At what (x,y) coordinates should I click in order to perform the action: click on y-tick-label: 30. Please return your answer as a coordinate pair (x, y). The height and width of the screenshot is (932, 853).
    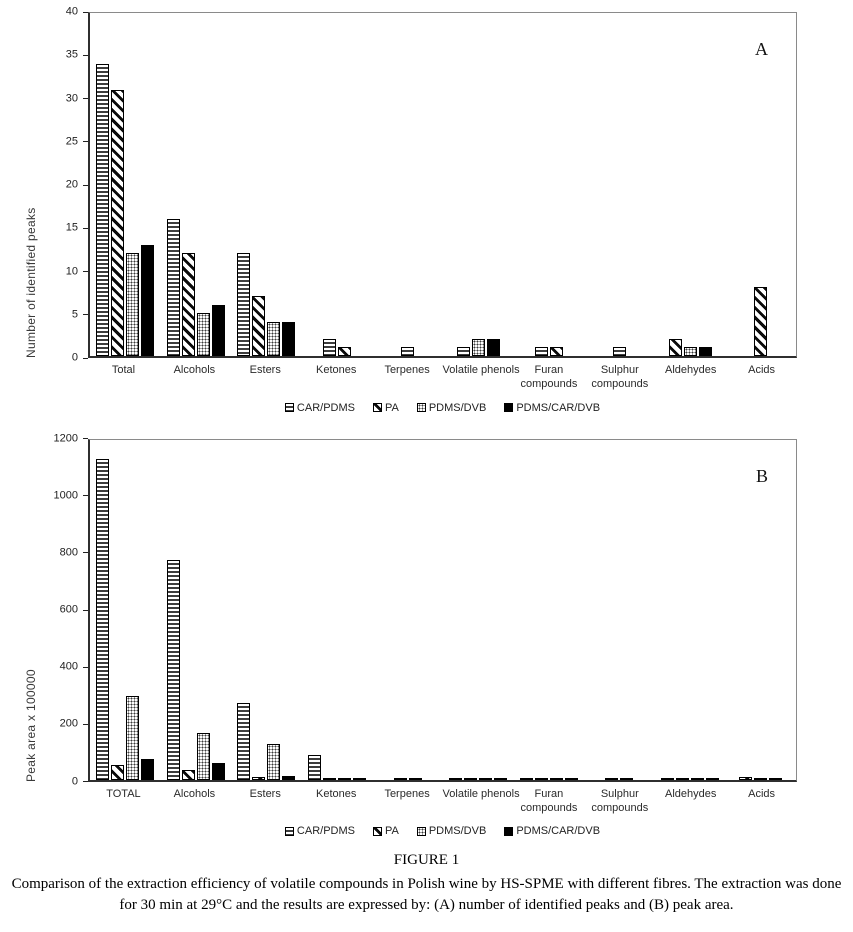
    Looking at the image, I should click on (71, 98).